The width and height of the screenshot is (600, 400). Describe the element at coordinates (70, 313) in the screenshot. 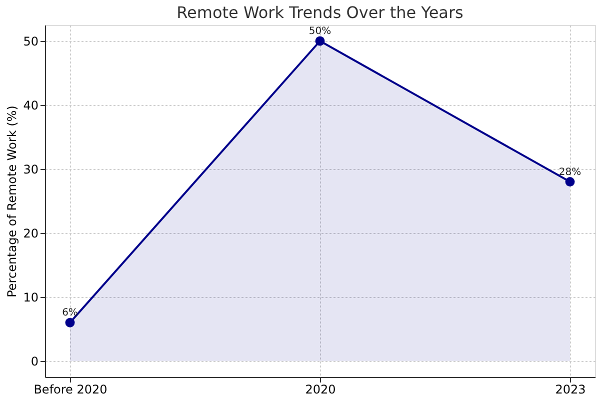

I see `data-label: 6%` at that location.